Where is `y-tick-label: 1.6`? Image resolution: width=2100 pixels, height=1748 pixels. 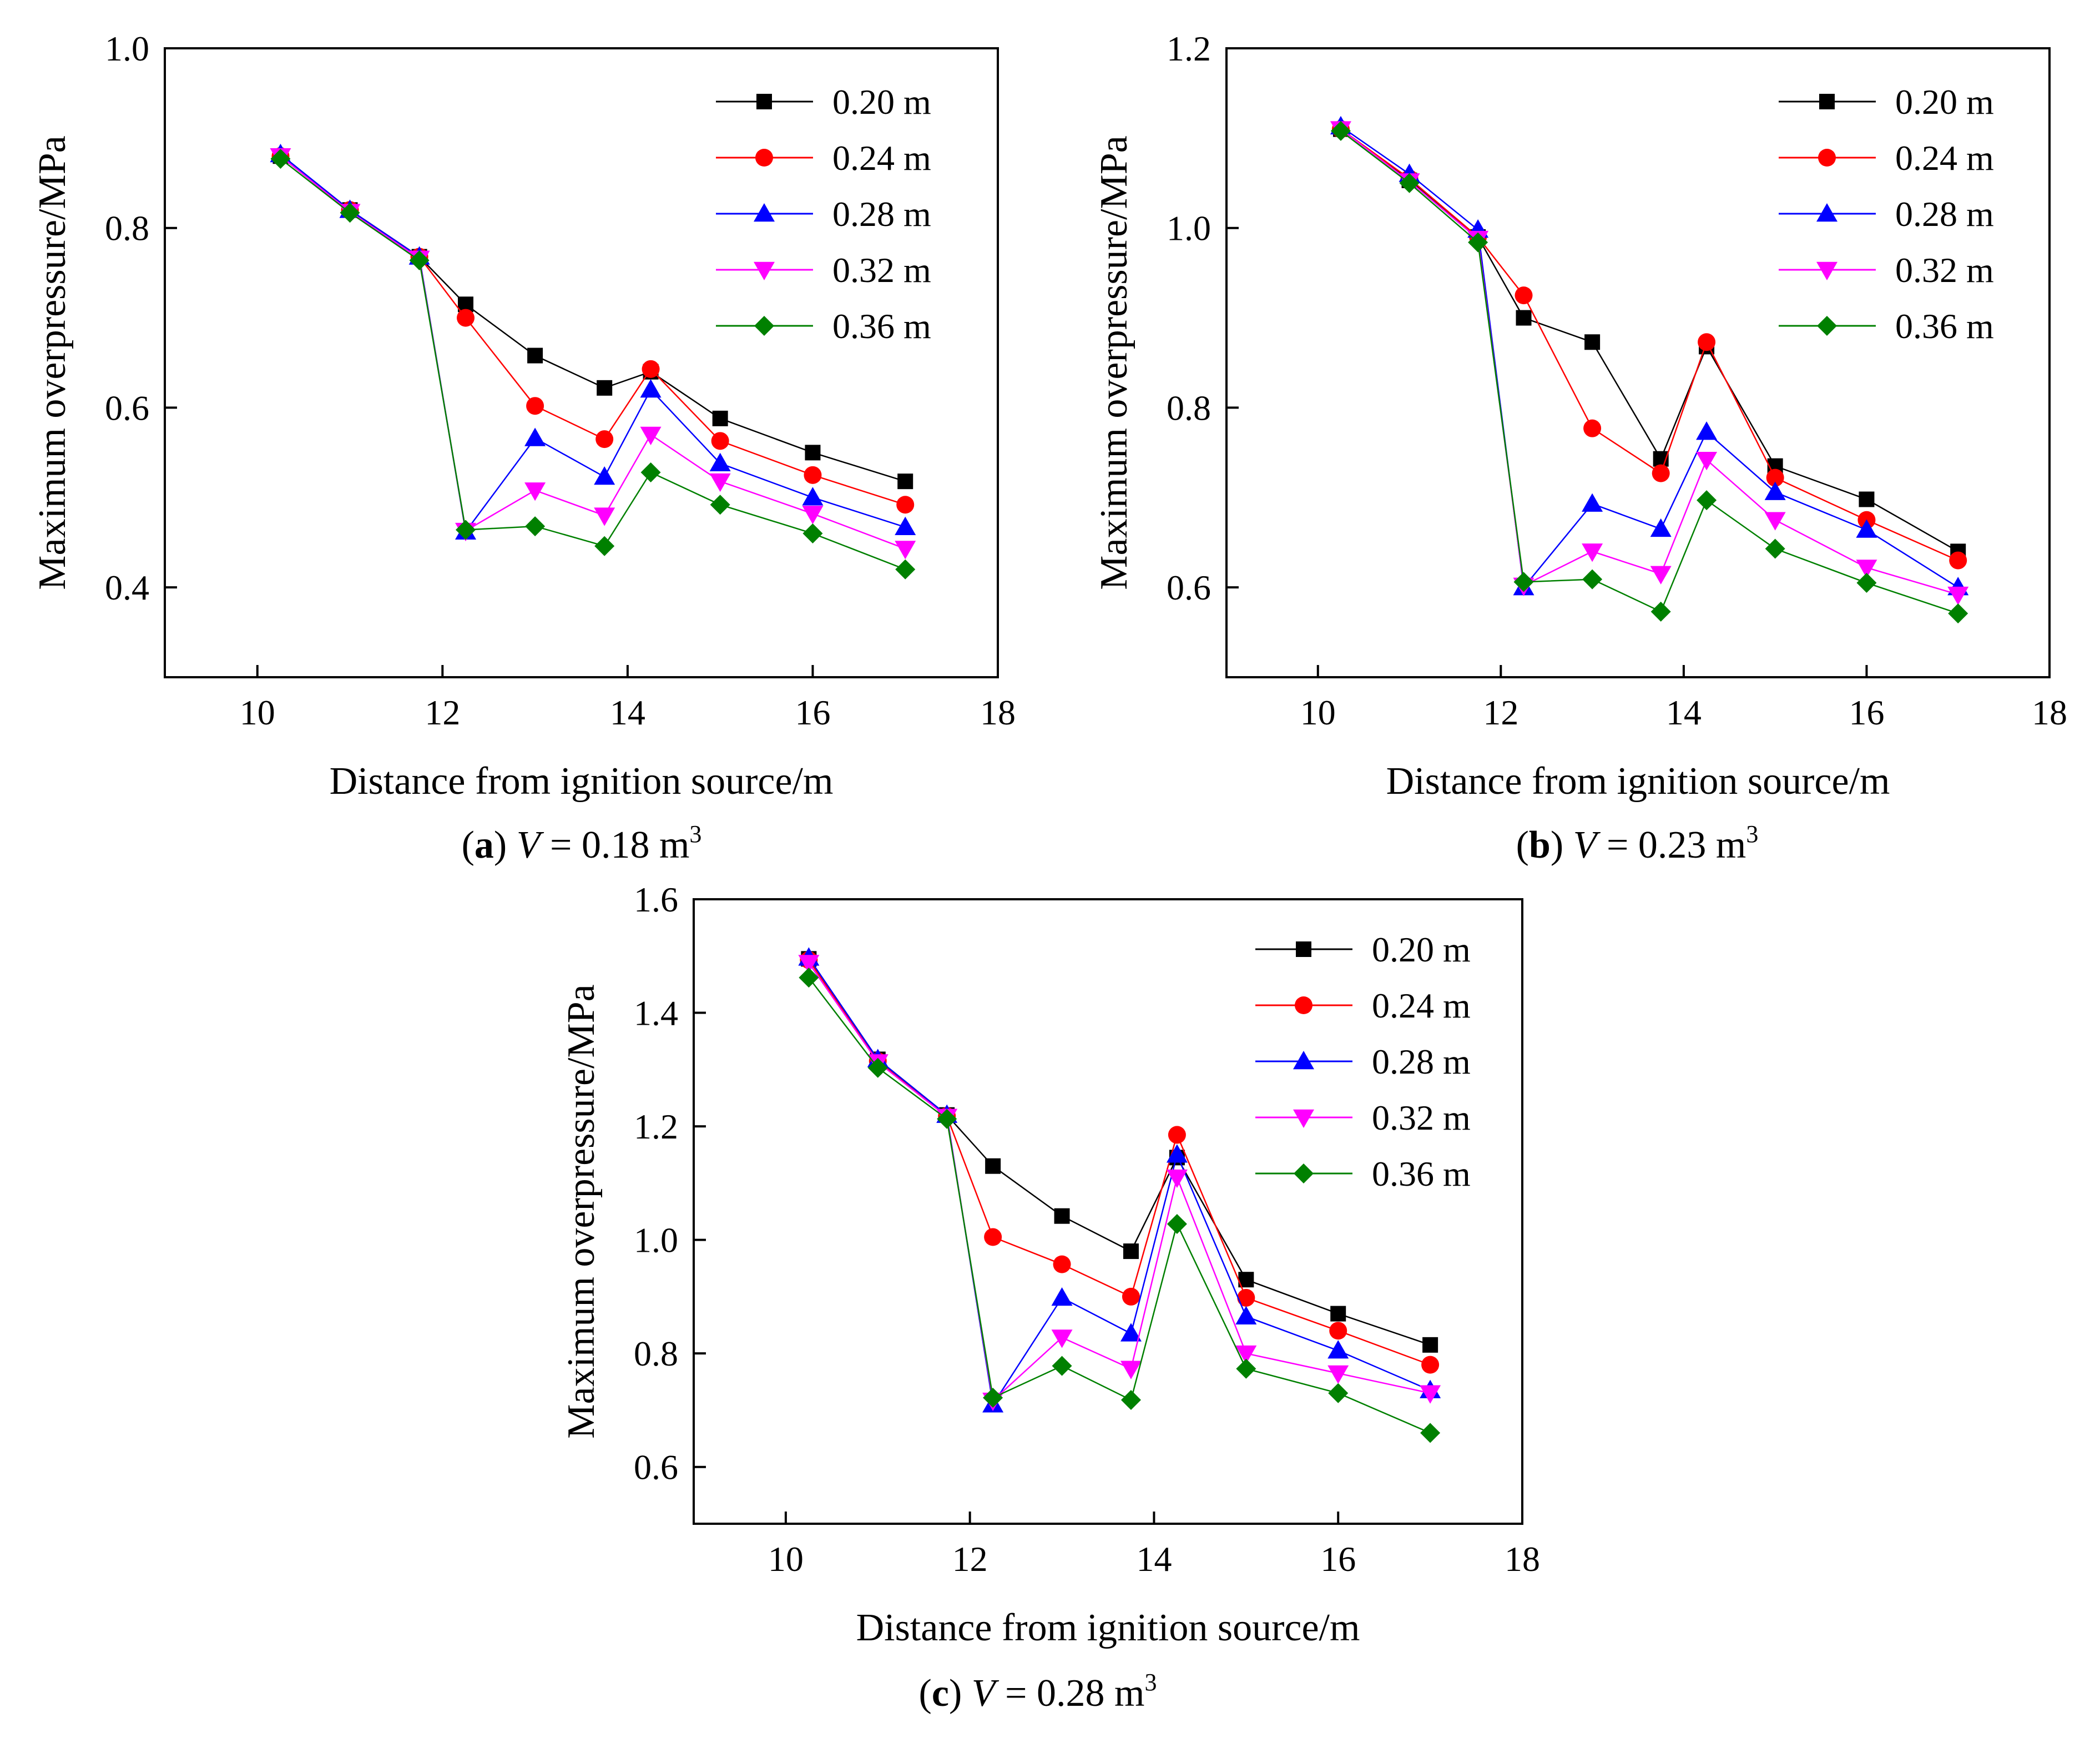
y-tick-label: 1.6 is located at coordinates (656, 899).